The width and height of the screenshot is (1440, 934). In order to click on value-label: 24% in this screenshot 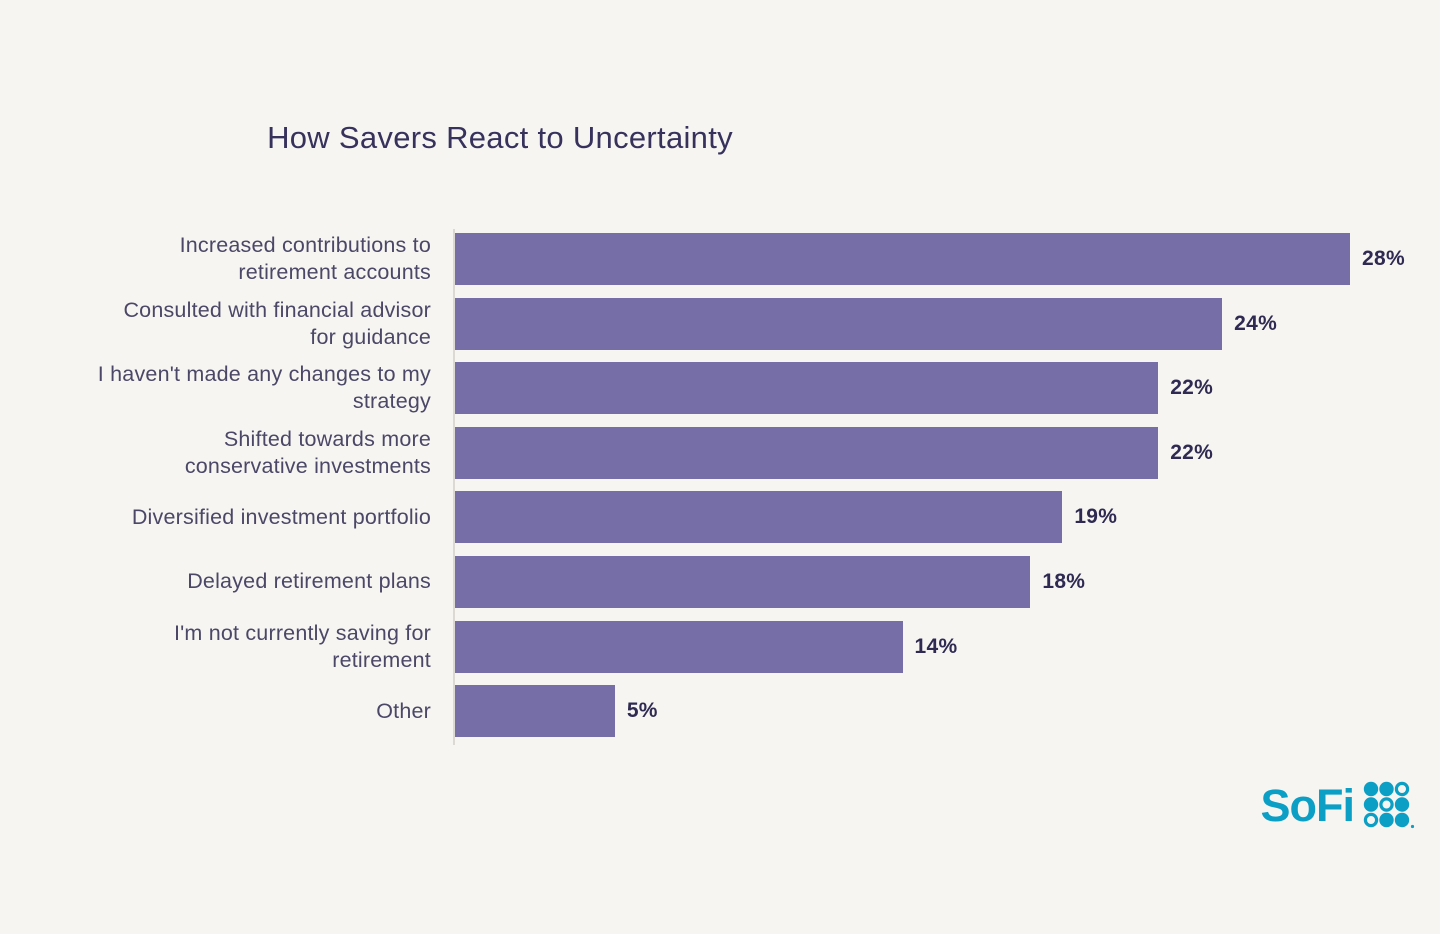, I will do `click(1256, 323)`.